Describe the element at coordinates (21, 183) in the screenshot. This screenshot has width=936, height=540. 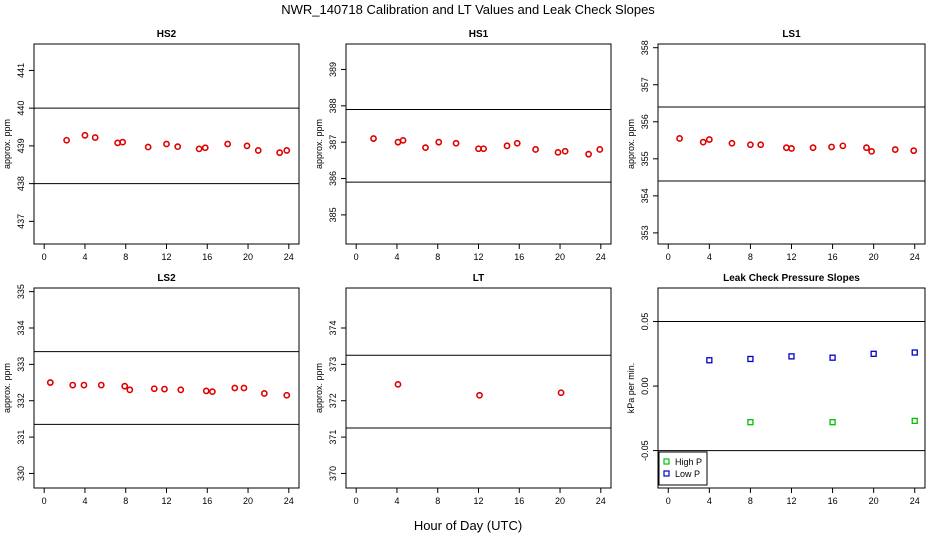
I see `y-tick-label: 438` at that location.